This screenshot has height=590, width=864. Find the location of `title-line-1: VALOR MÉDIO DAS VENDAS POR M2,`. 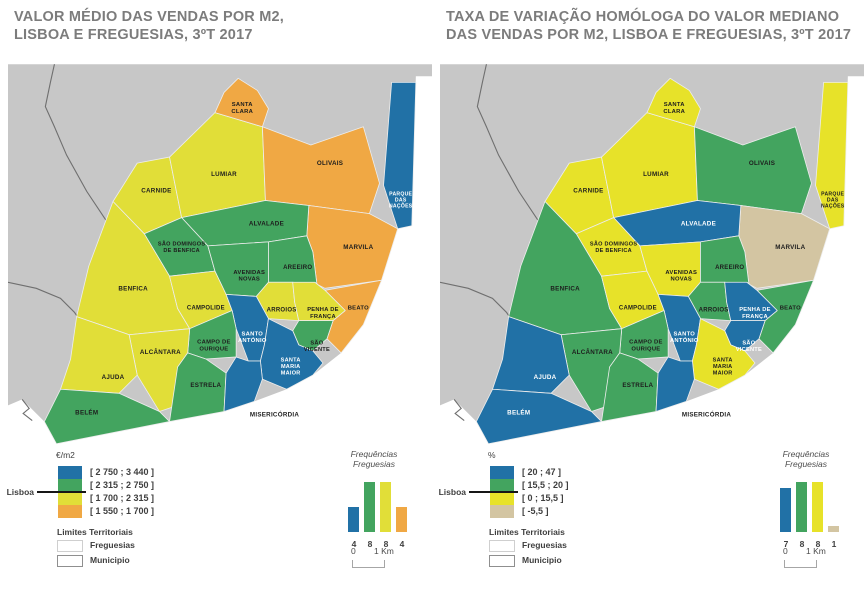

title-line-1: VALOR MÉDIO DAS VENDAS POR M2, is located at coordinates (149, 17).